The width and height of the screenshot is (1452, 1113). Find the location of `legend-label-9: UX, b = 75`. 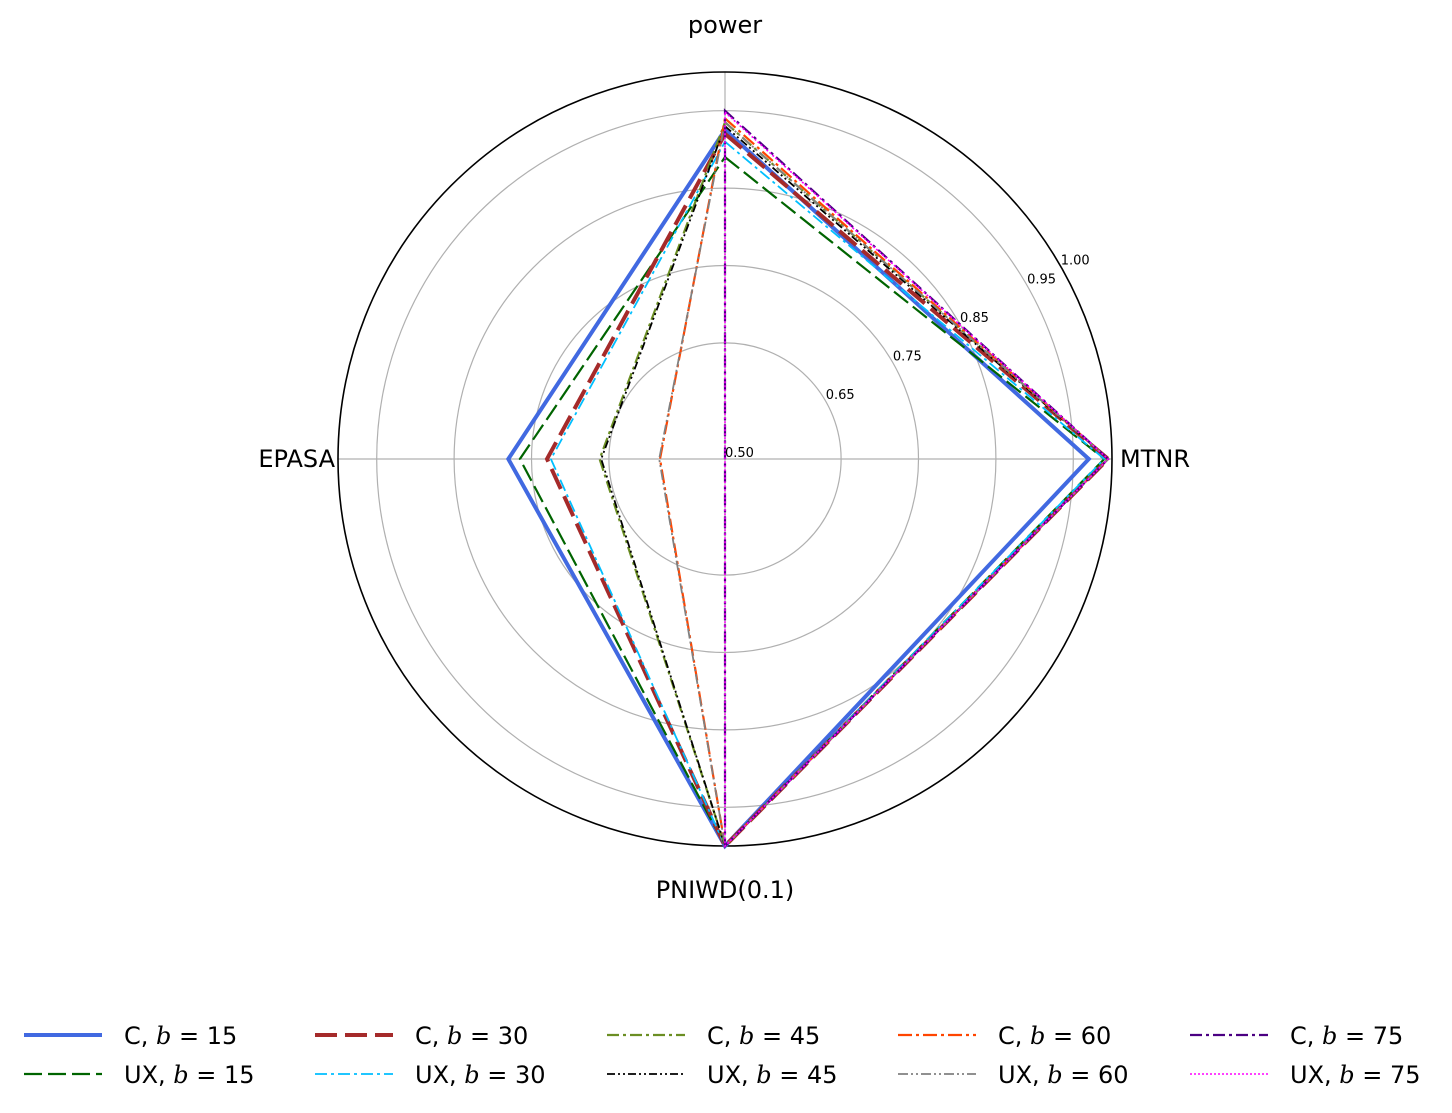

legend-label-9: UX, b = 75 is located at coordinates (1355, 1075).